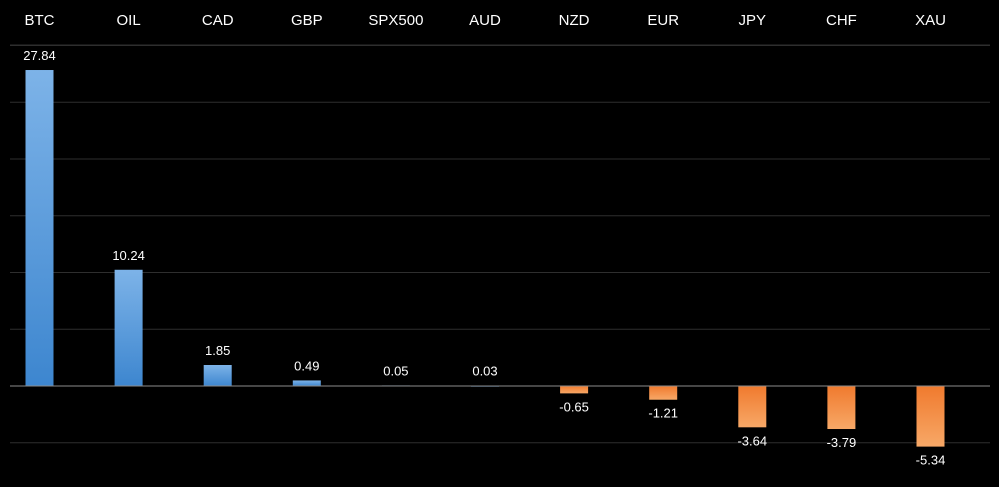 Image resolution: width=999 pixels, height=487 pixels. Describe the element at coordinates (218, 20) in the screenshot. I see `category-label-cad: CAD` at that location.